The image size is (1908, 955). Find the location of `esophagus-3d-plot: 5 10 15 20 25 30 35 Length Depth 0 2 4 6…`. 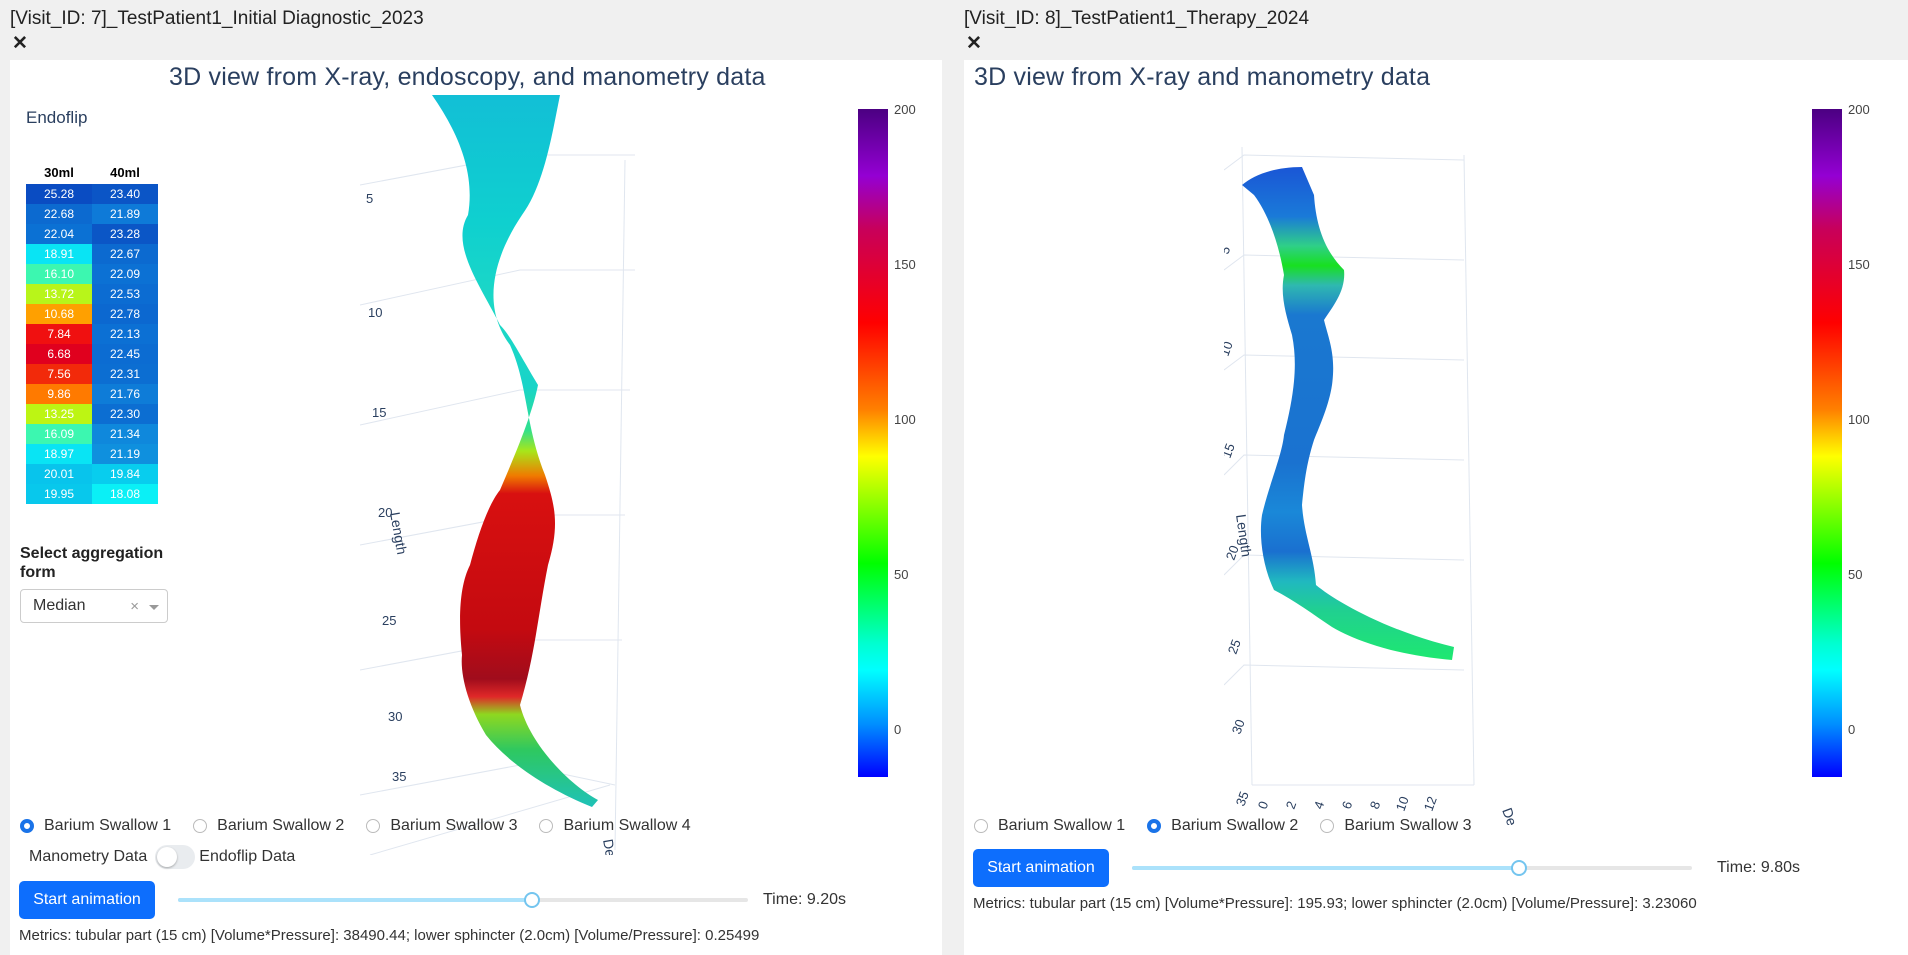

esophagus-3d-plot: 5 10 15 20 25 30 35 Length Depth 0 2 4 6… is located at coordinates (1389, 460).